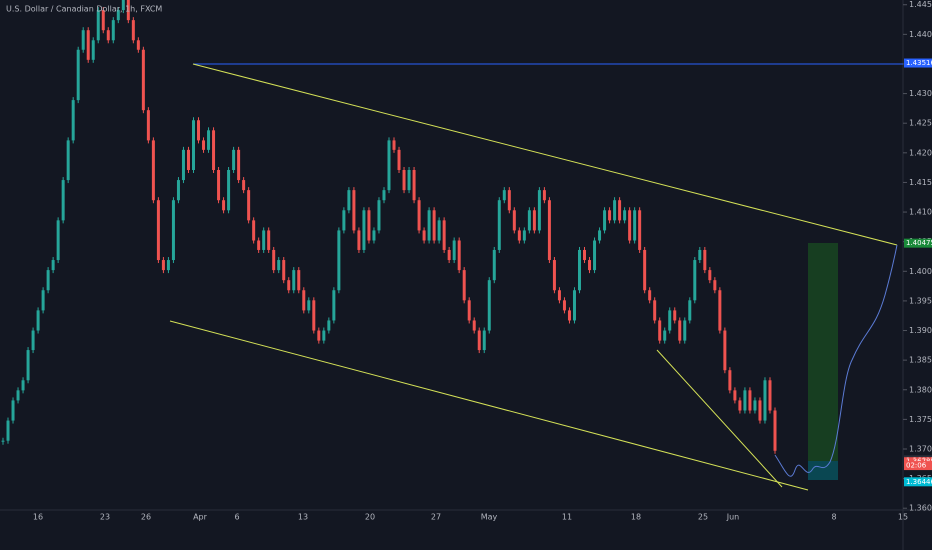 The image size is (932, 550). I want to click on y-tick-label: 1.38000, so click(920, 389).